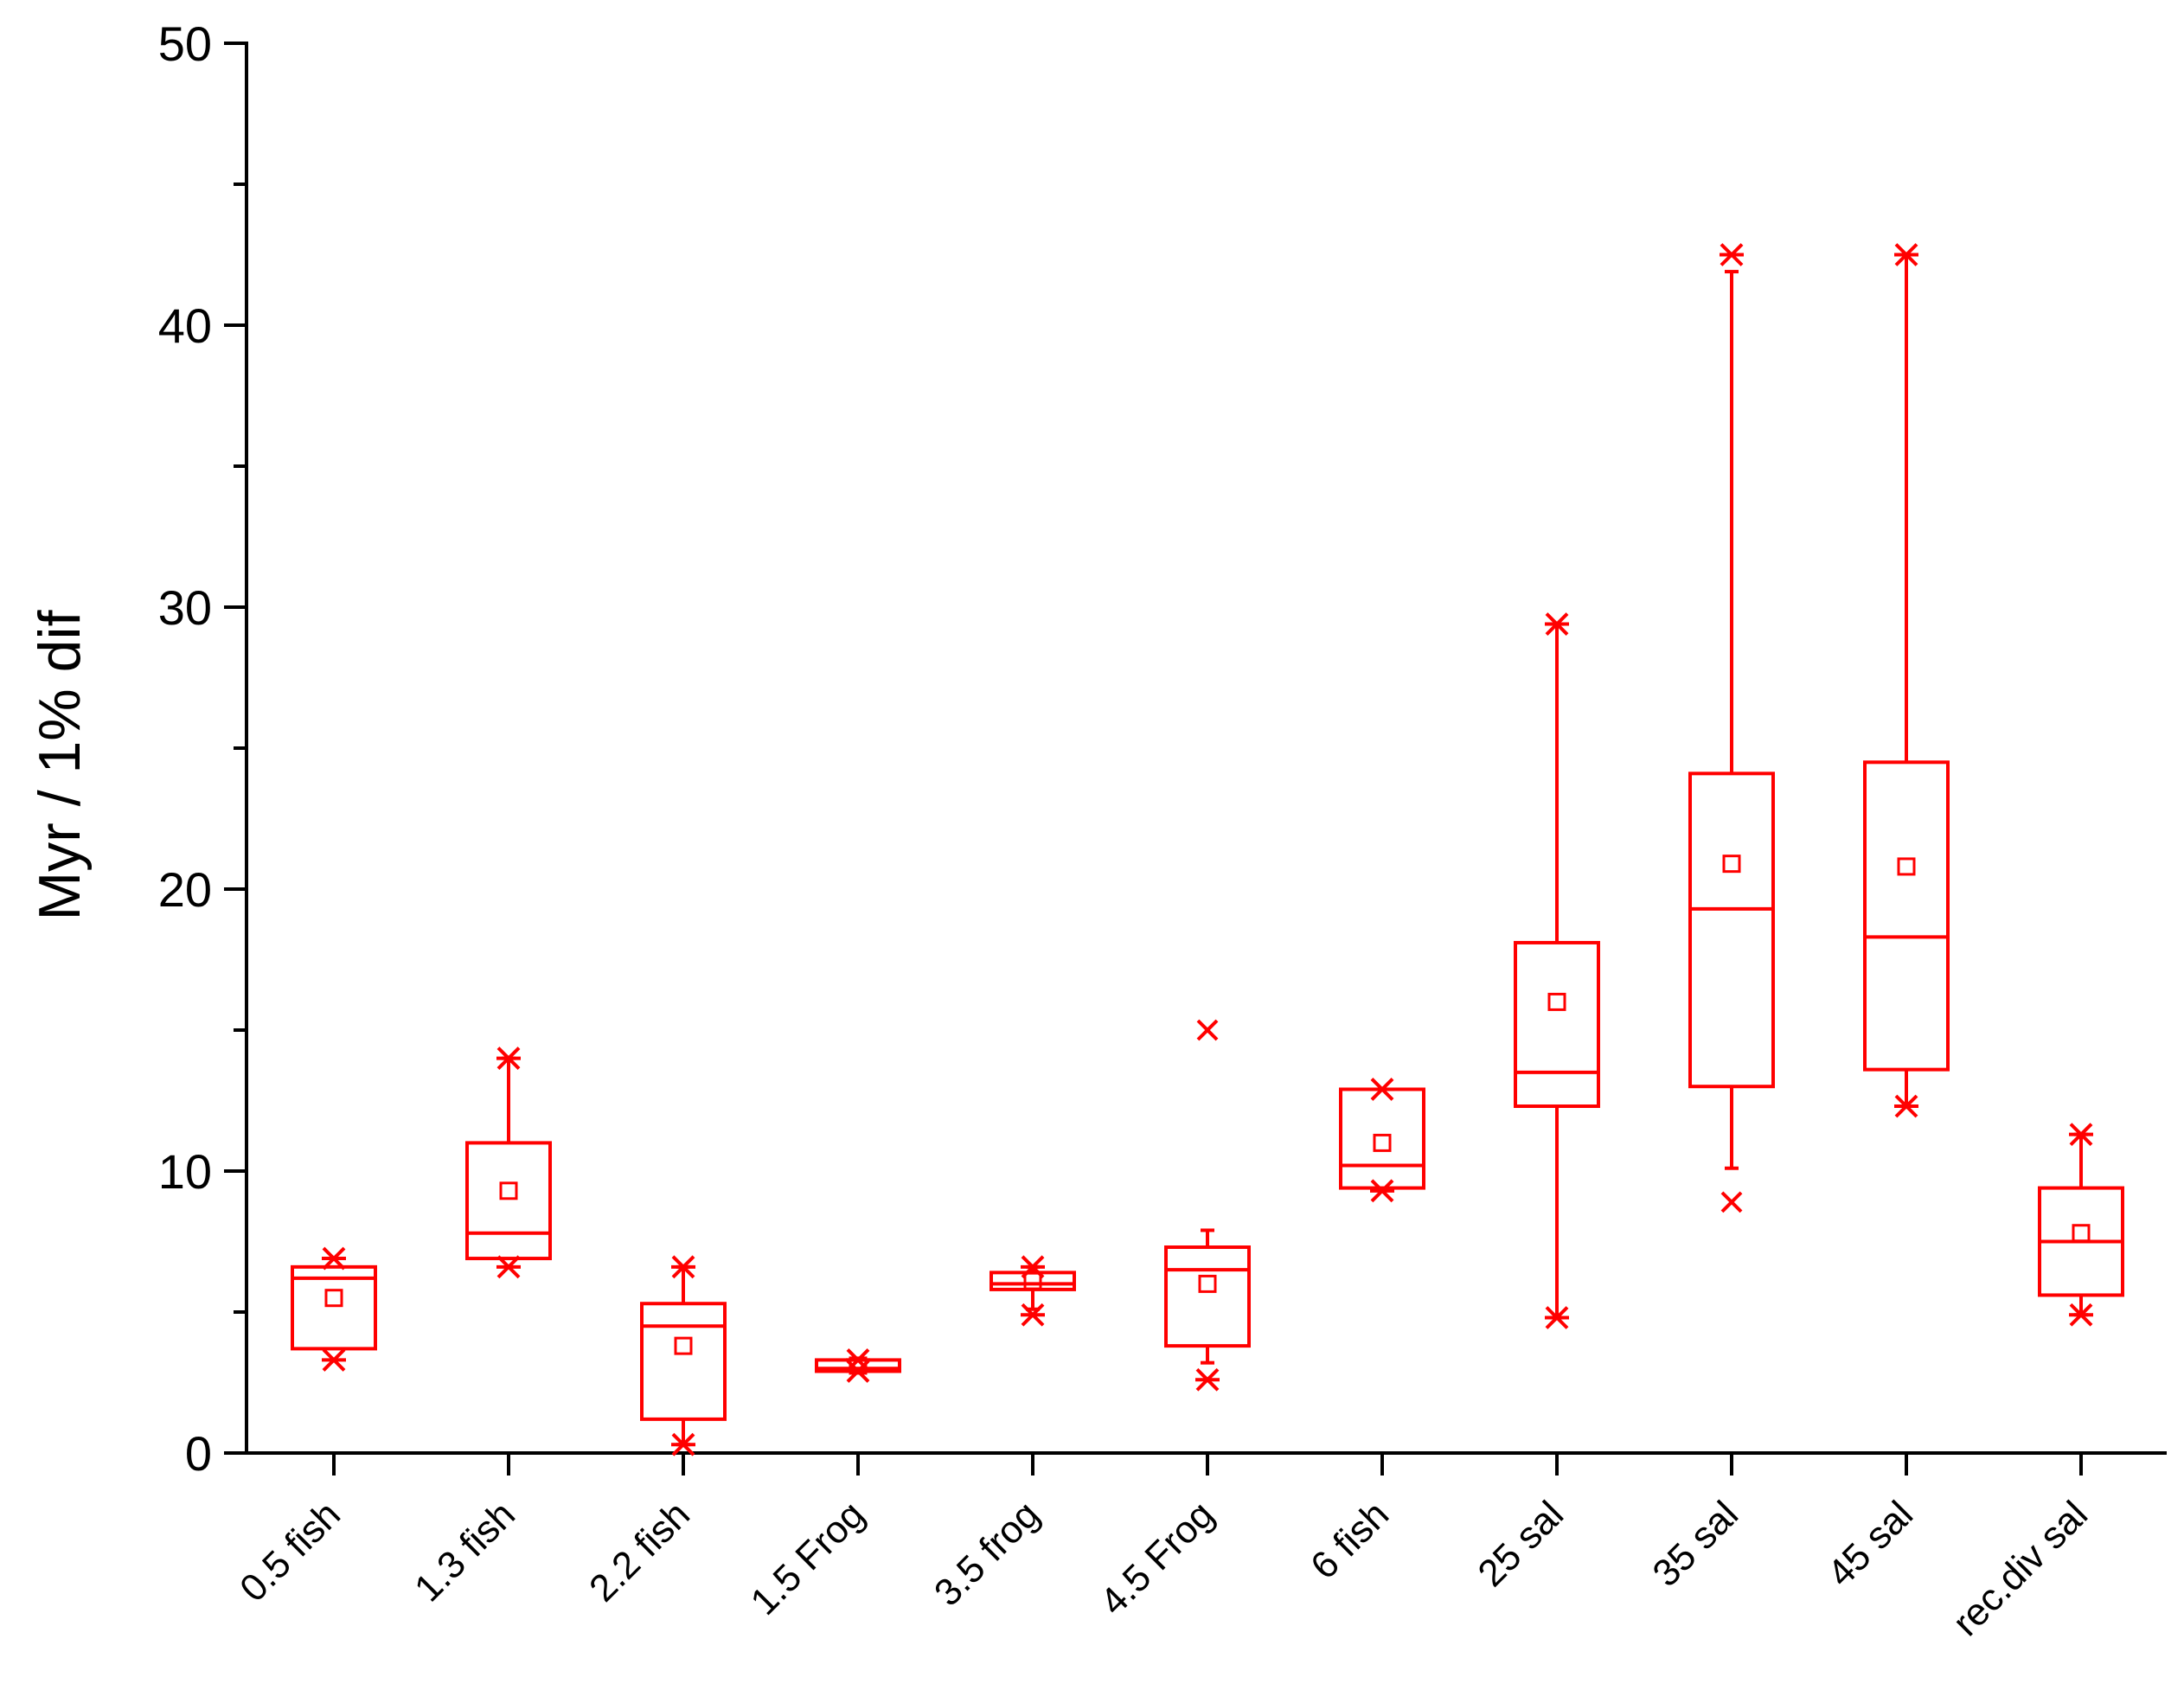 This screenshot has height=1690, width=2184. I want to click on x-tick-label: 1.5 Frog, so click(808, 1558).